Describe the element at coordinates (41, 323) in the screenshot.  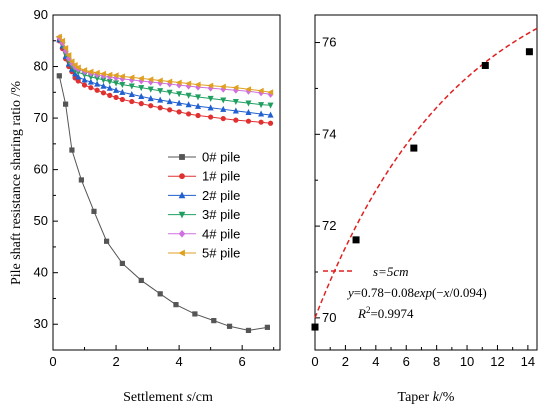
I see `left-y-tick-label: 30` at that location.